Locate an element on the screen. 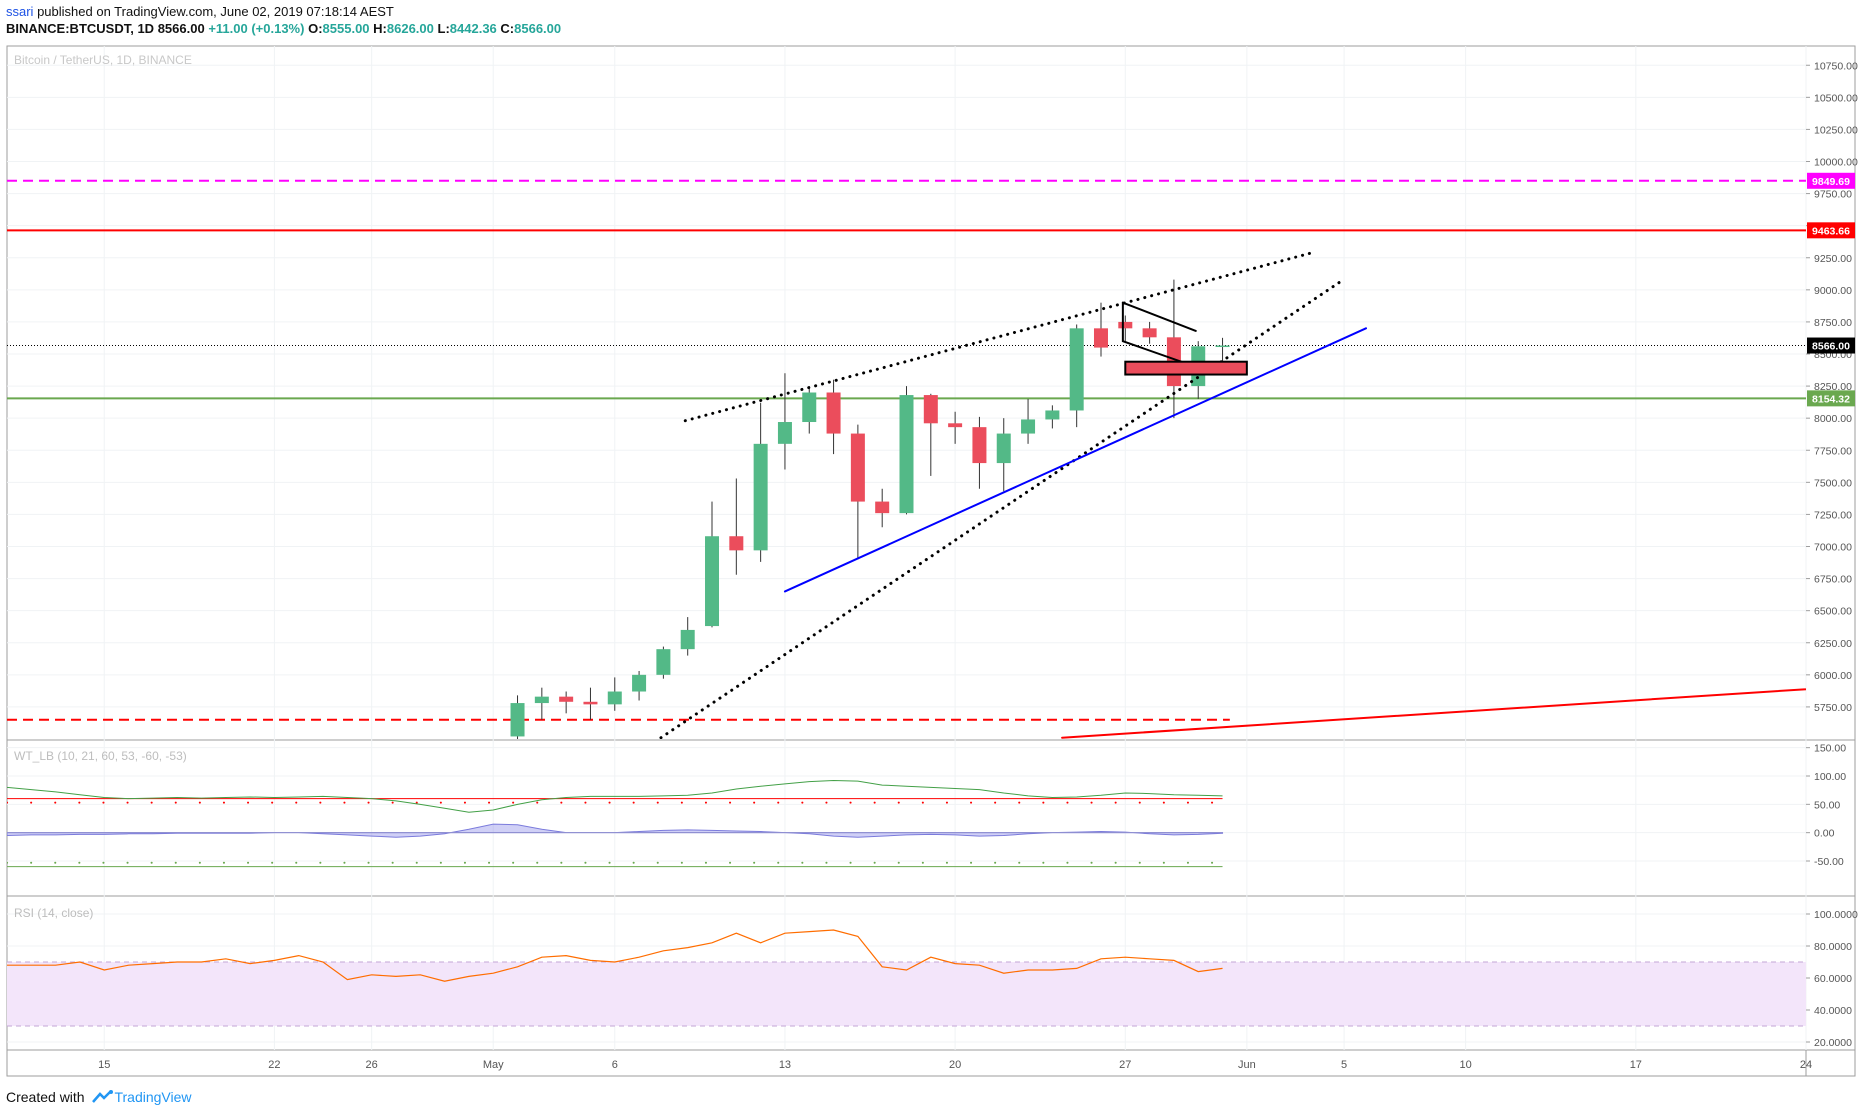 This screenshot has width=1873, height=1115. price-tick-label: 6750.00 is located at coordinates (1833, 580).